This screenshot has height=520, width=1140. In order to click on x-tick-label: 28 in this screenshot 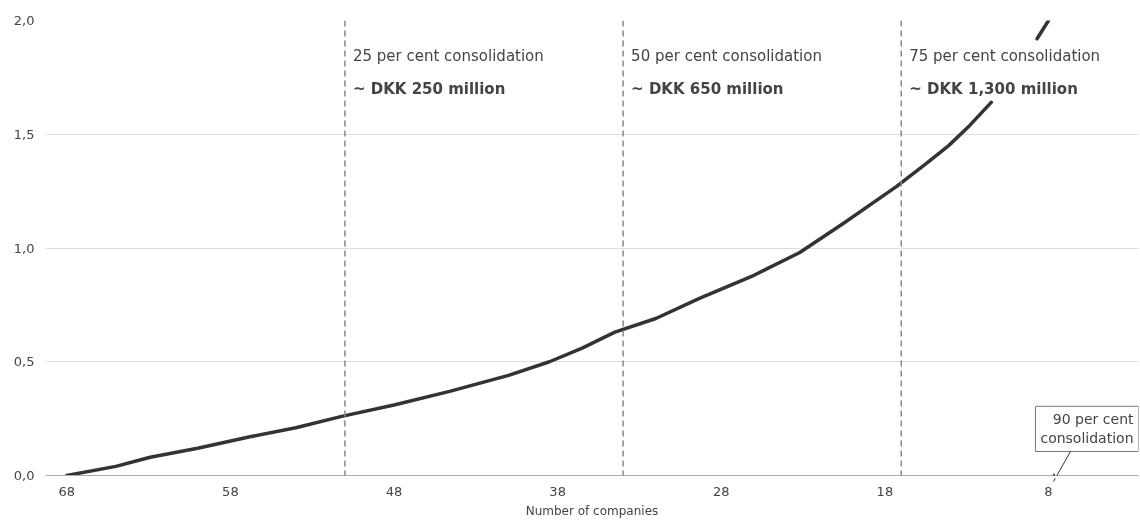, I will do `click(721, 491)`.